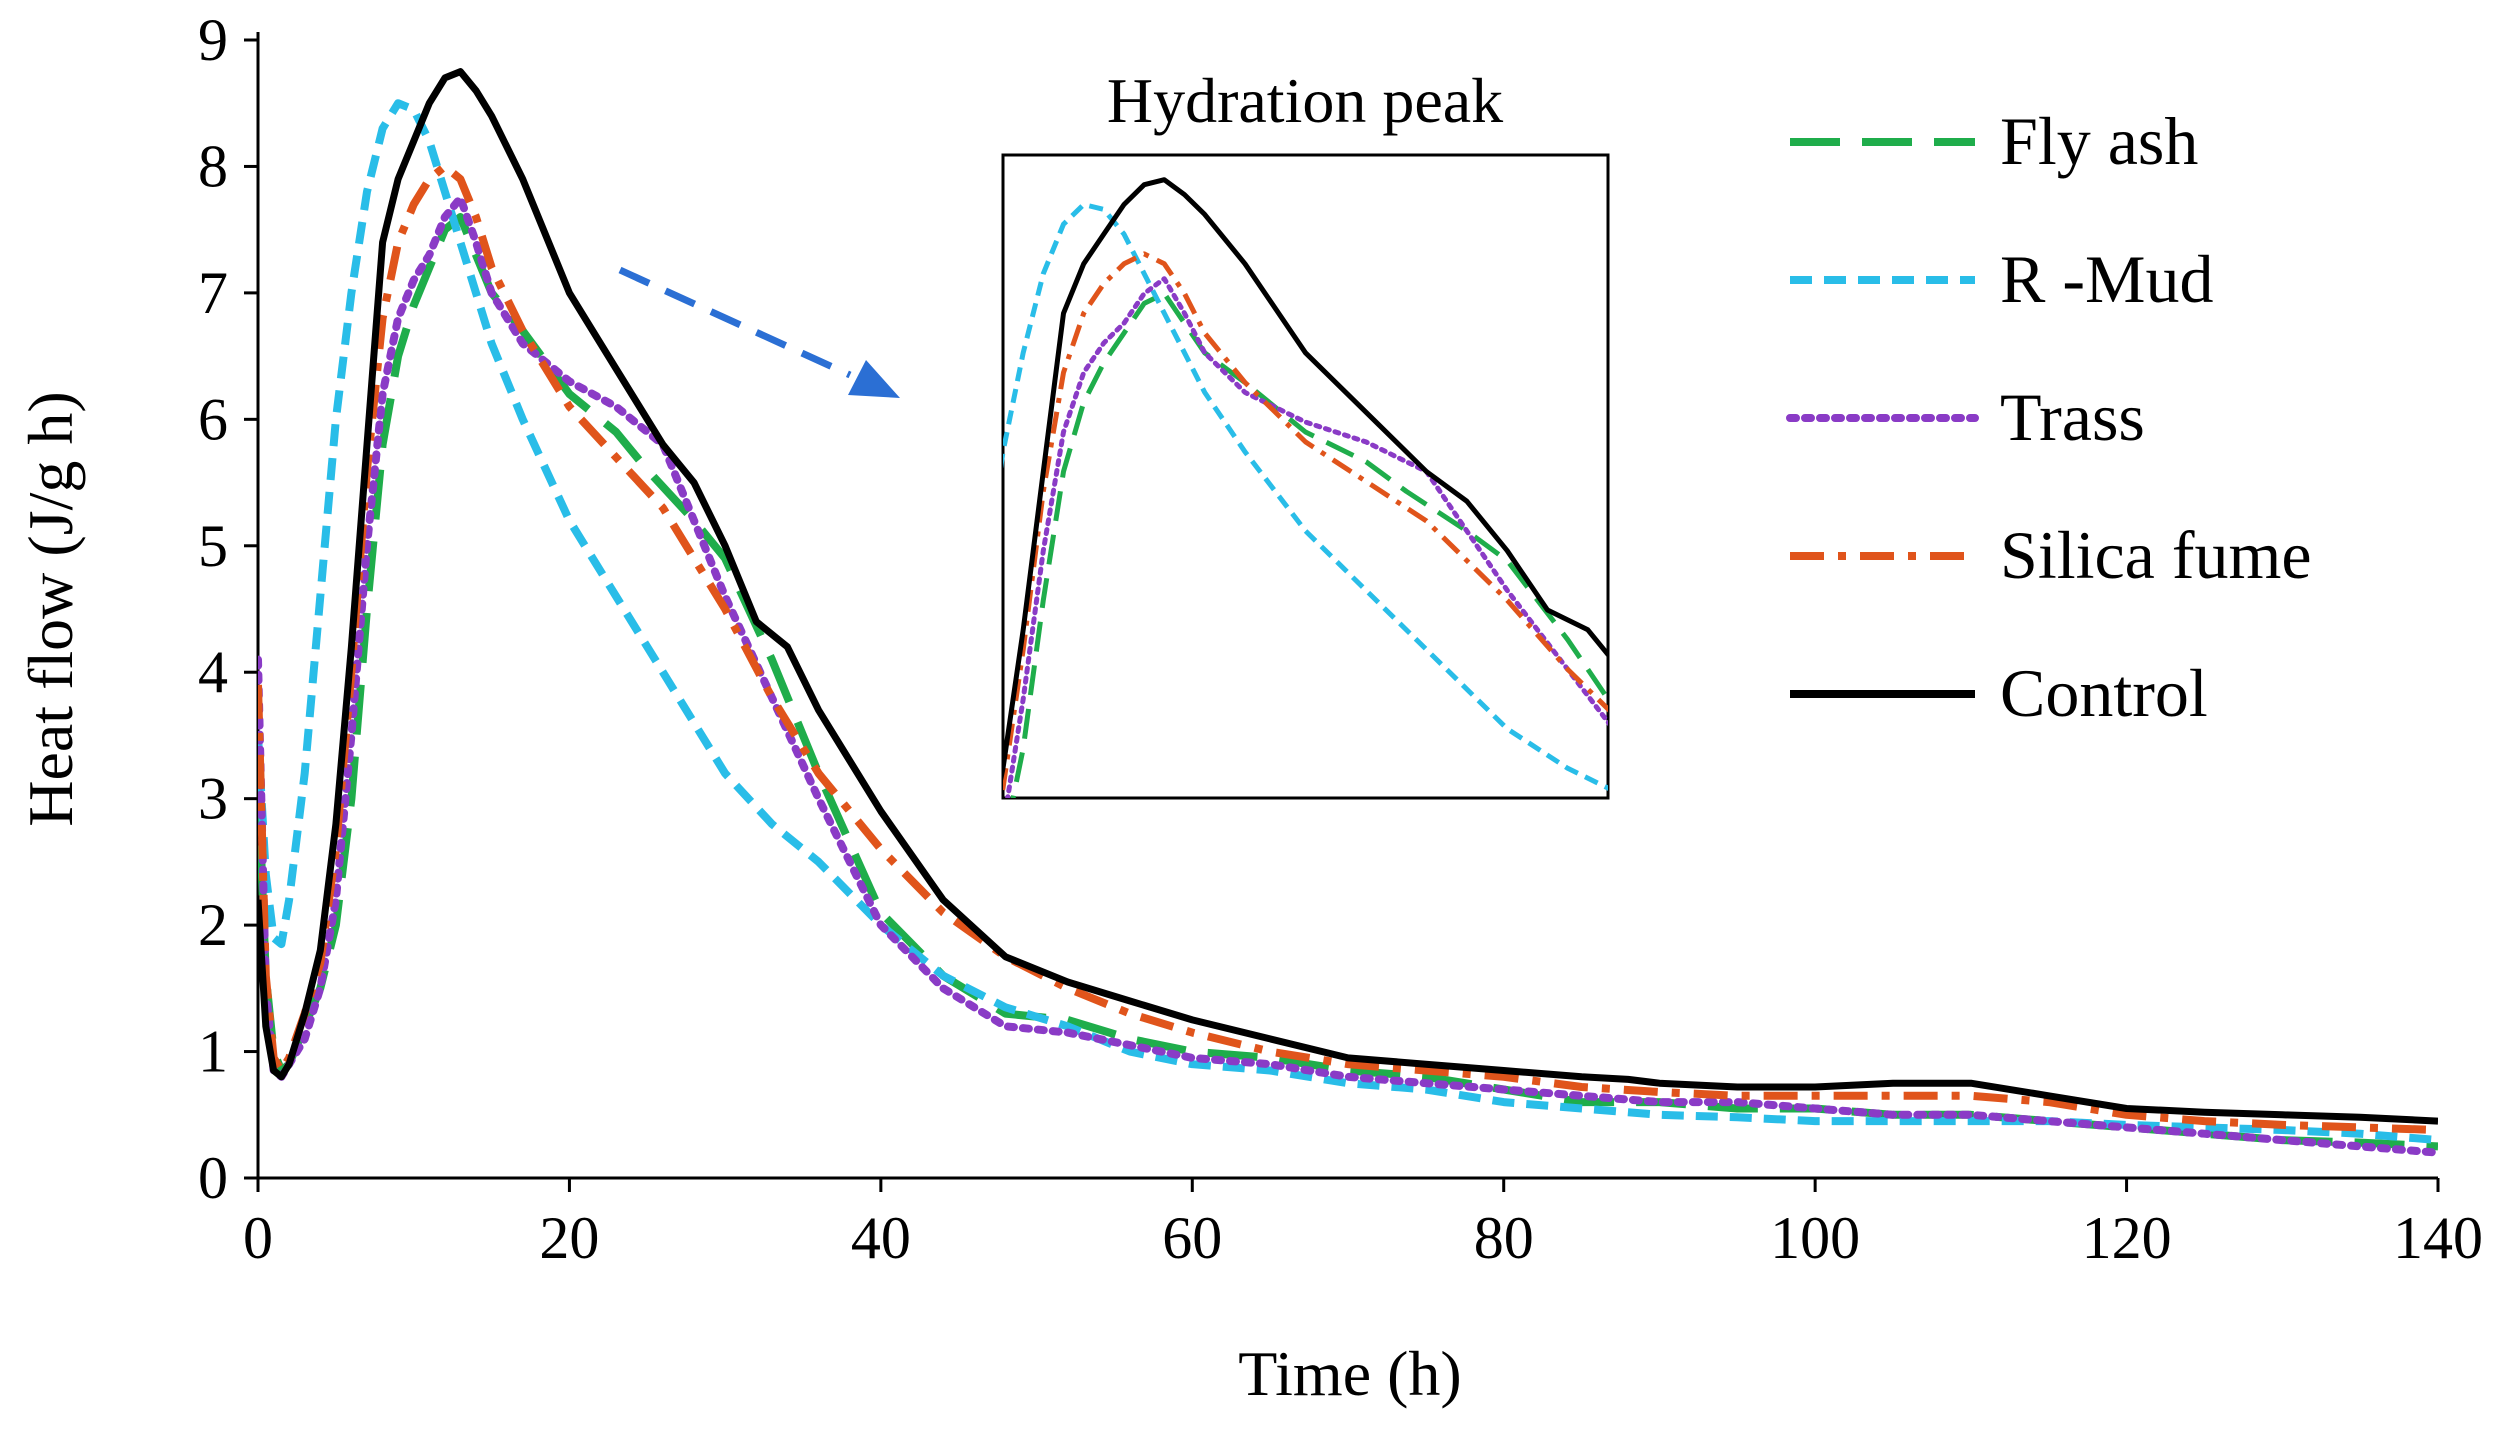  Describe the element at coordinates (1504, 1238) in the screenshot. I see `x-tick-label: 80` at that location.